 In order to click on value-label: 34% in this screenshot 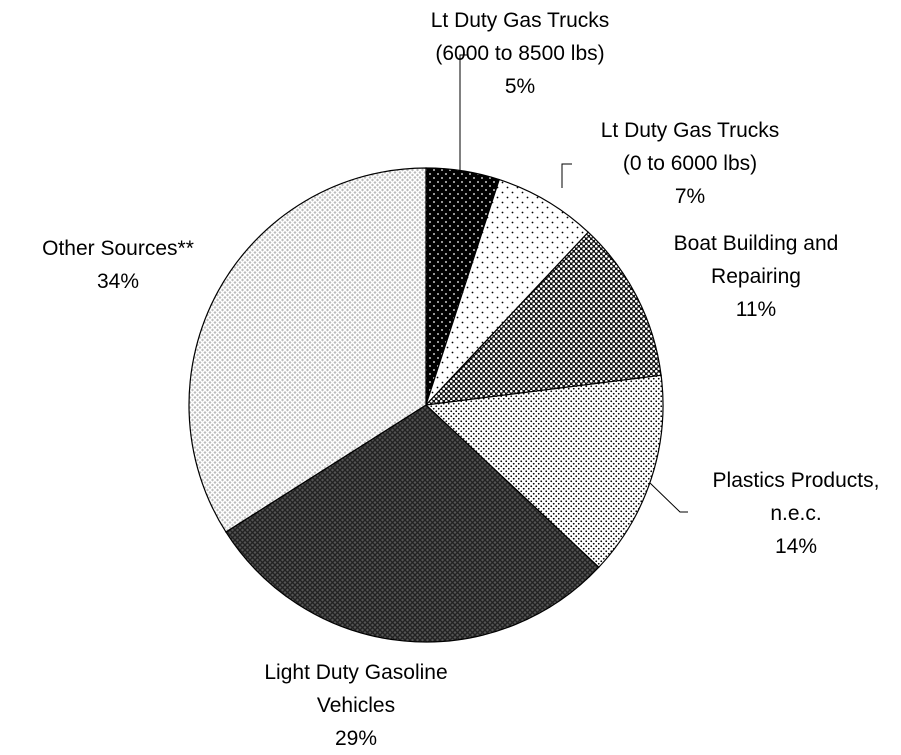, I will do `click(118, 281)`.